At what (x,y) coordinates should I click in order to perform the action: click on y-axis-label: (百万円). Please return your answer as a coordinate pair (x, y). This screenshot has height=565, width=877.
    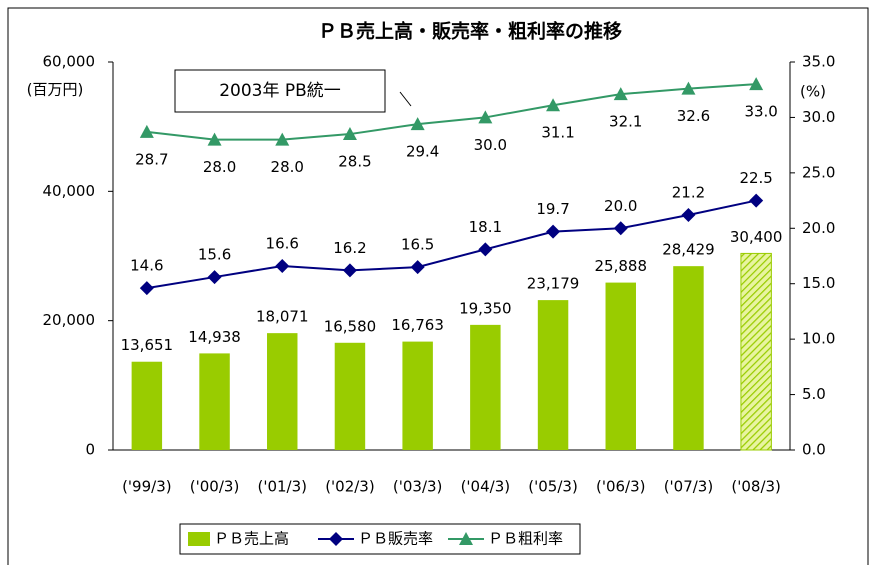
    Looking at the image, I should click on (55, 90).